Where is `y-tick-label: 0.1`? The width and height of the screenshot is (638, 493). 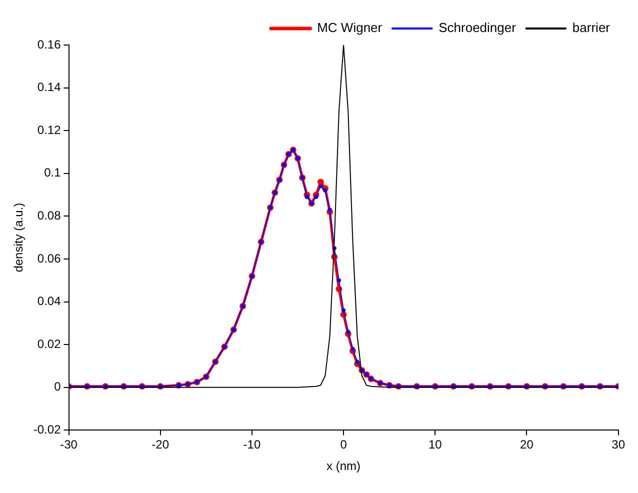
y-tick-label: 0.1 is located at coordinates (53, 173).